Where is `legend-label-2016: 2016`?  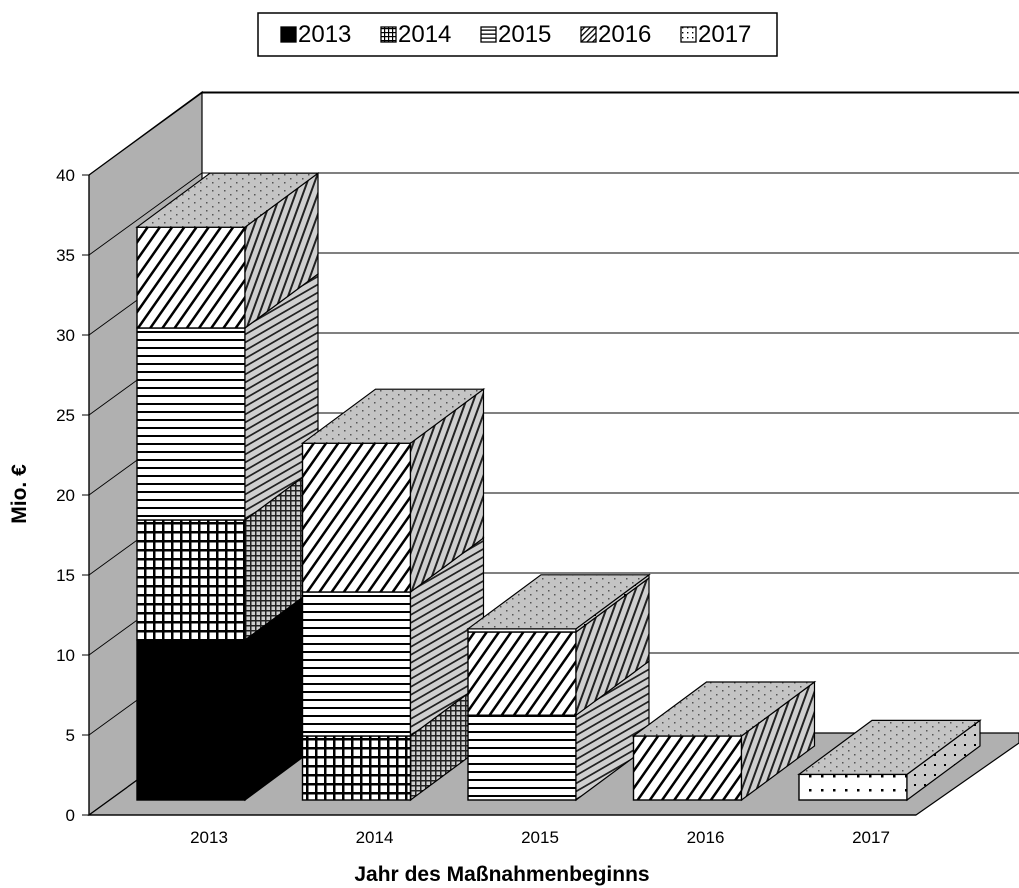 legend-label-2016: 2016 is located at coordinates (624, 34).